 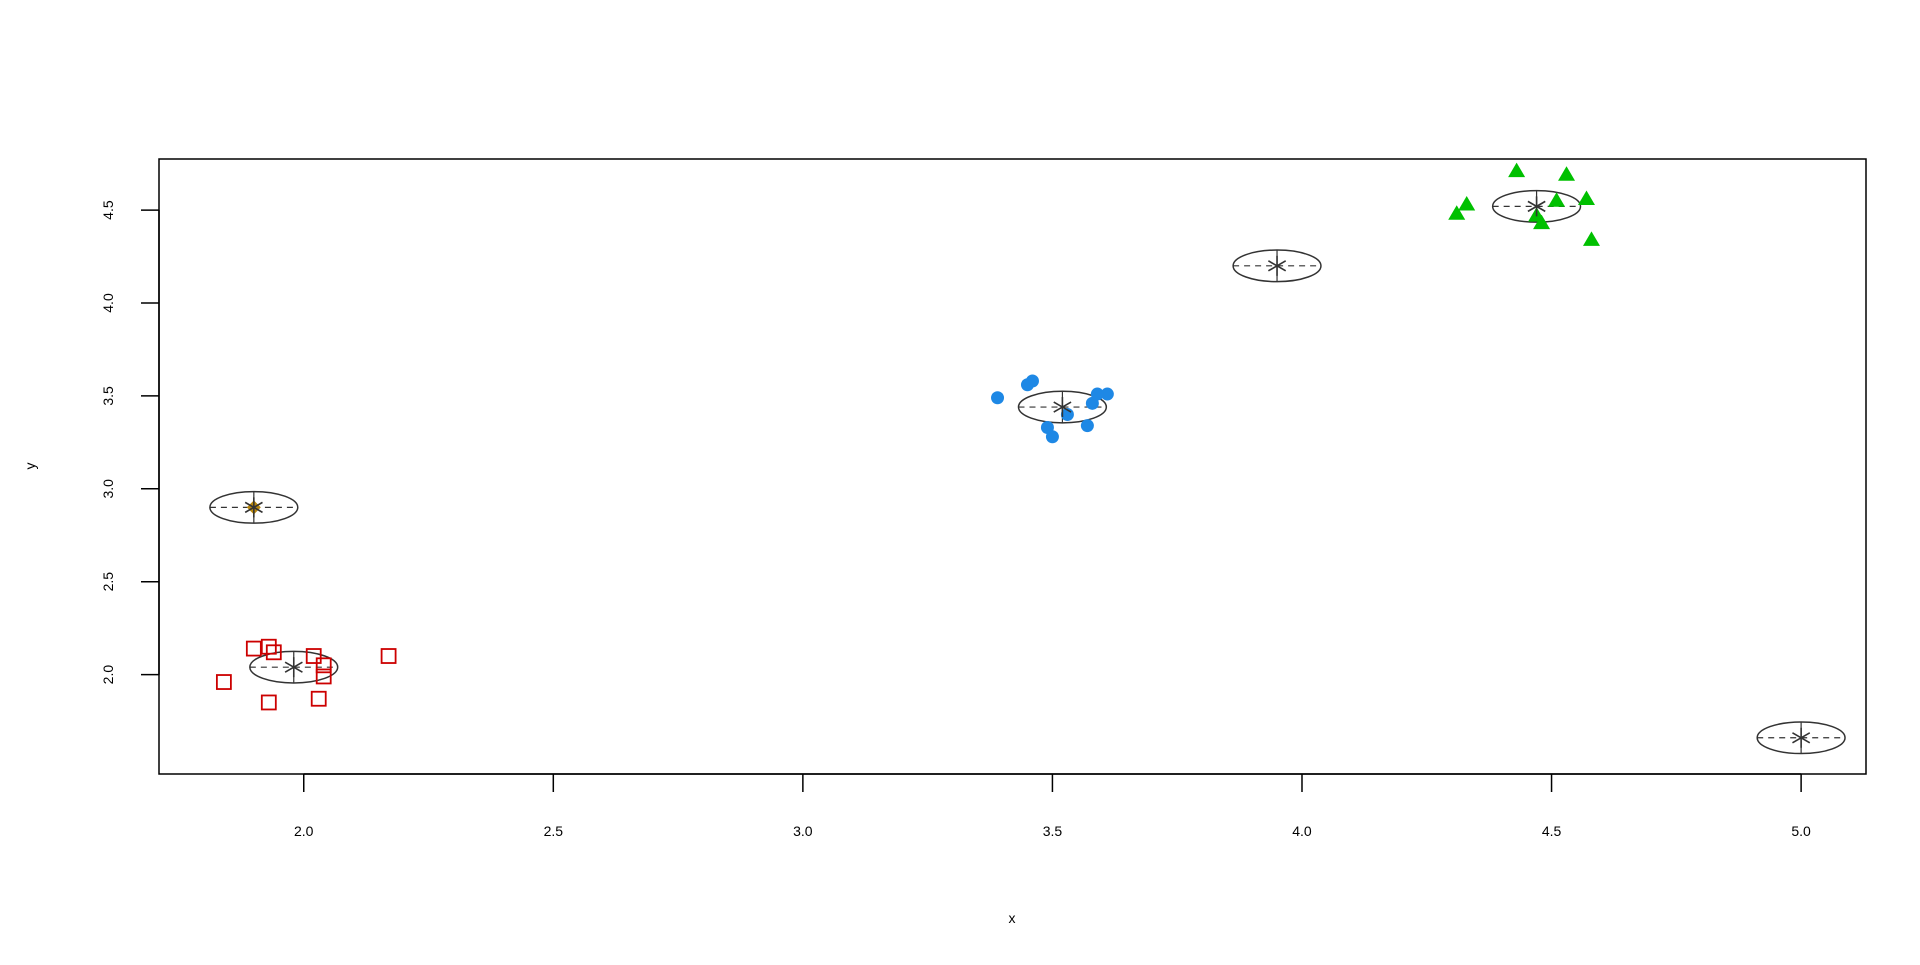 What do you see at coordinates (1012, 918) in the screenshot?
I see `x-axis-label: x` at bounding box center [1012, 918].